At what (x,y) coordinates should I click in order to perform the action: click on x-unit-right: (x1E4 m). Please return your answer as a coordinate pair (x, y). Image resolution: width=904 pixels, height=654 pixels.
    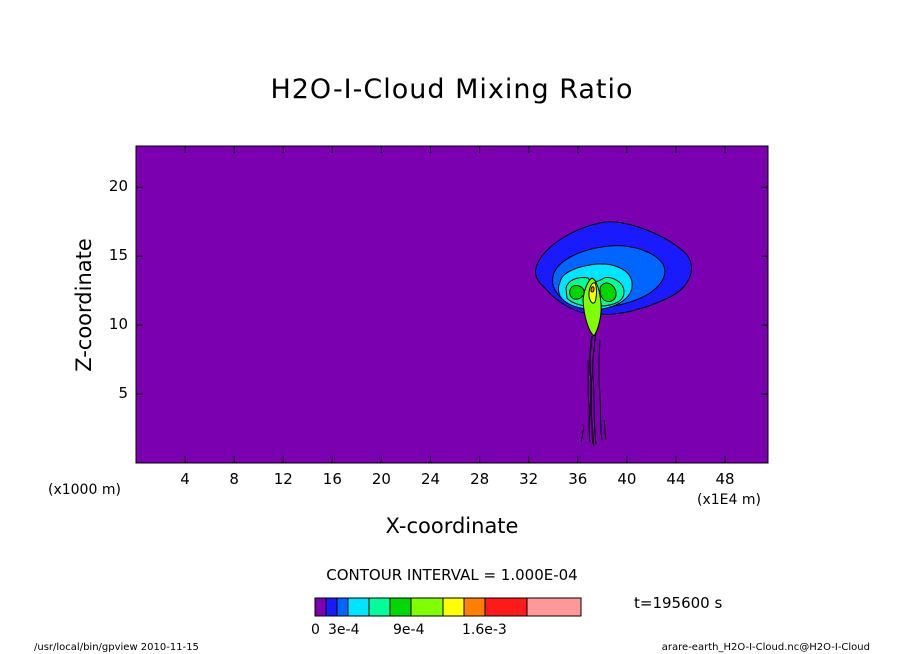
    Looking at the image, I should click on (729, 500).